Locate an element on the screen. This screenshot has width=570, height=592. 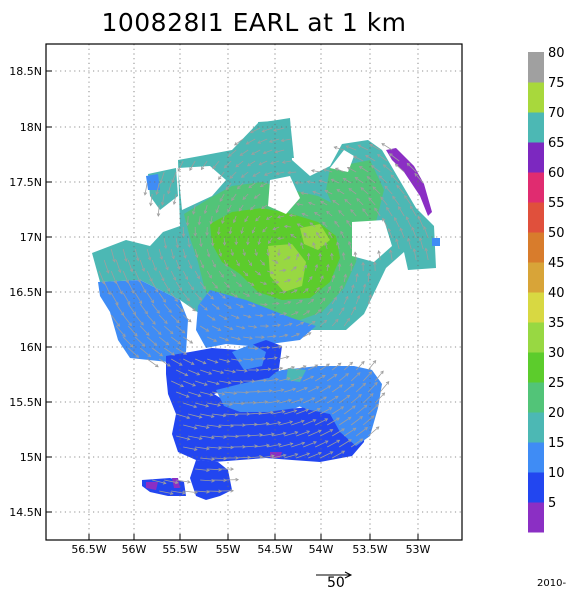
lat-tick-label: 14.5N is located at coordinates (25, 512).